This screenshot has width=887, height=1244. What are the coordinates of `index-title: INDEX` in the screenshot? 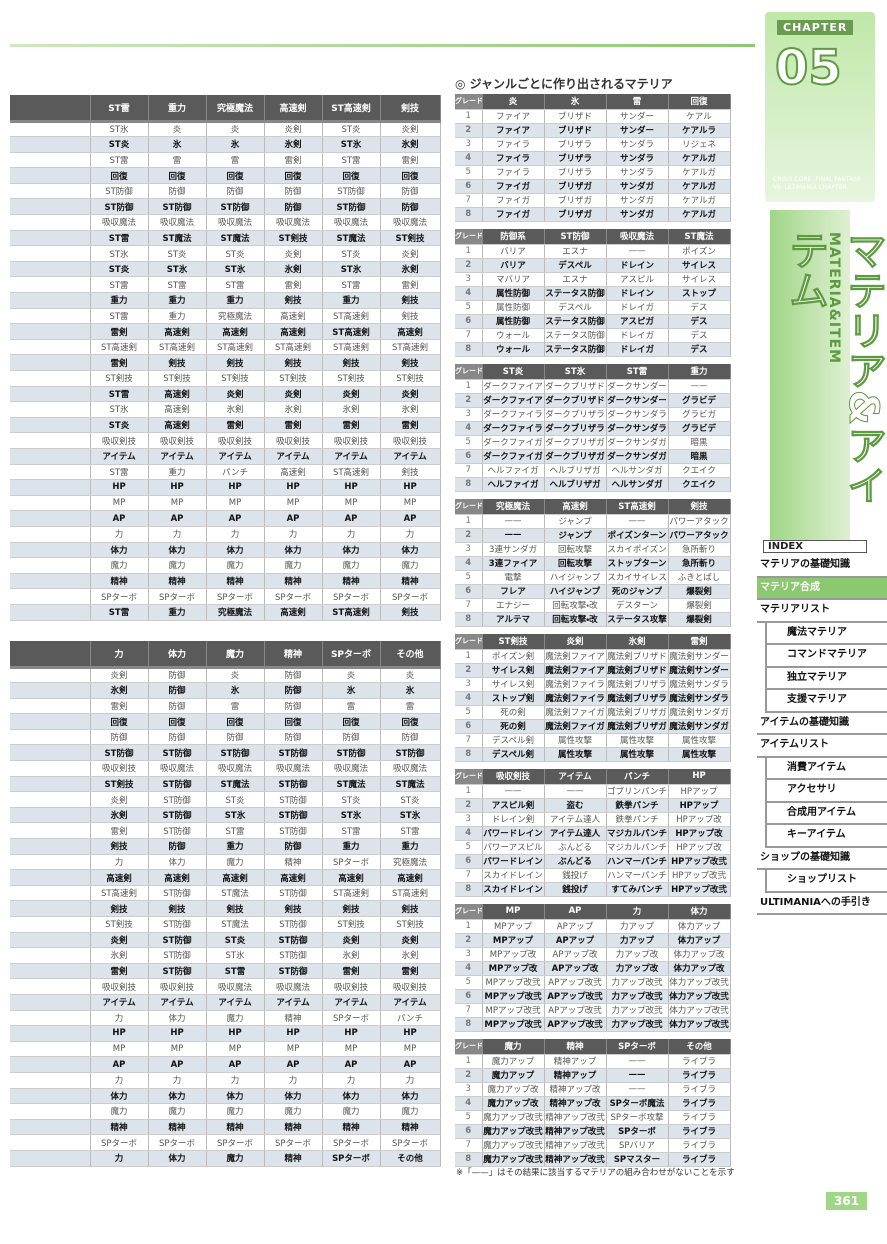 It's located at (815, 546).